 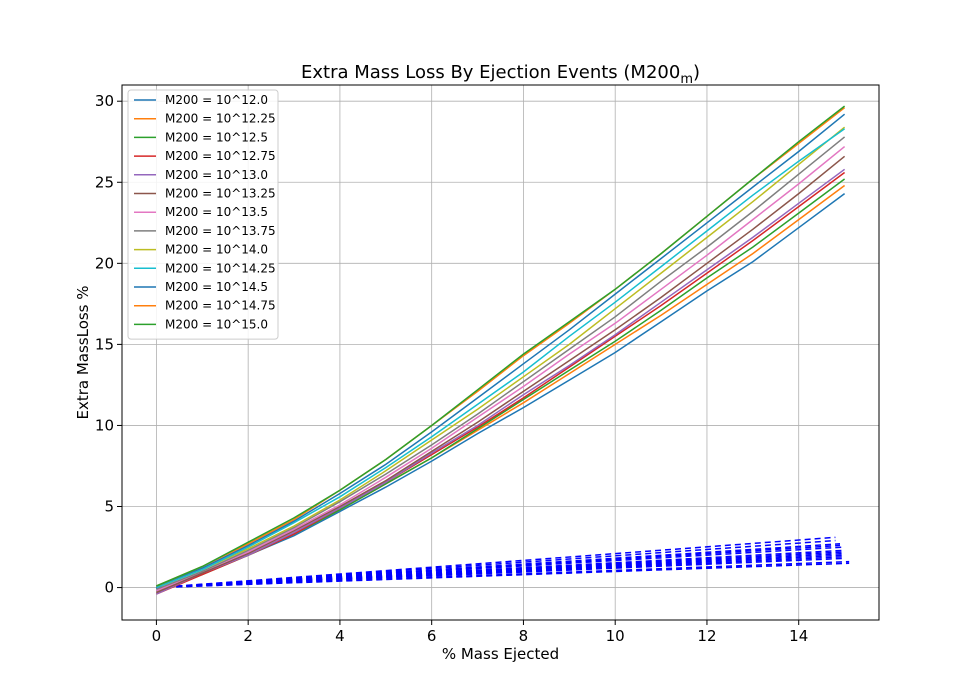 I want to click on legend-entry: M200 = 10^13.5, so click(x=216, y=212).